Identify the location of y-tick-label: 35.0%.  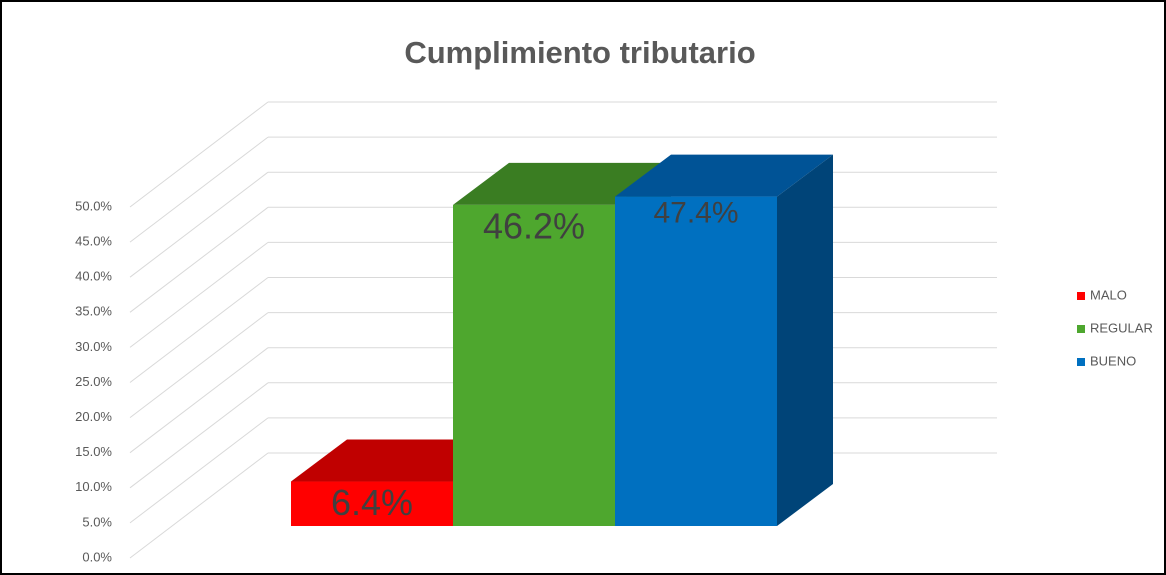
(93, 311).